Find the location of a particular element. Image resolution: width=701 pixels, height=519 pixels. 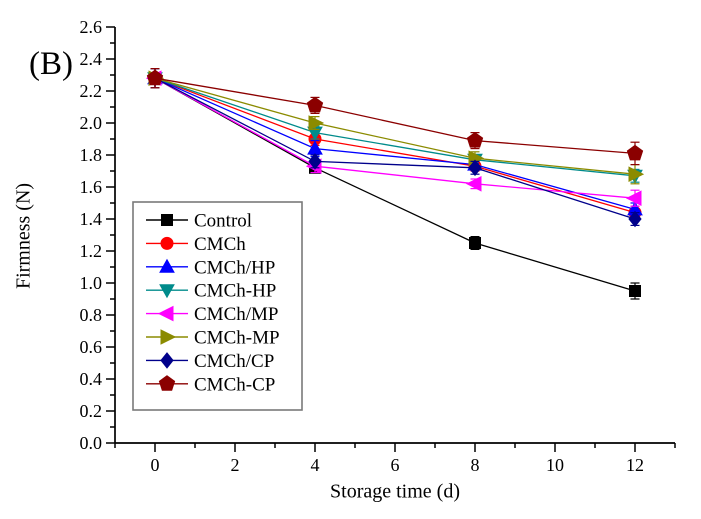

tick-label: 0.2 is located at coordinates (91, 411).